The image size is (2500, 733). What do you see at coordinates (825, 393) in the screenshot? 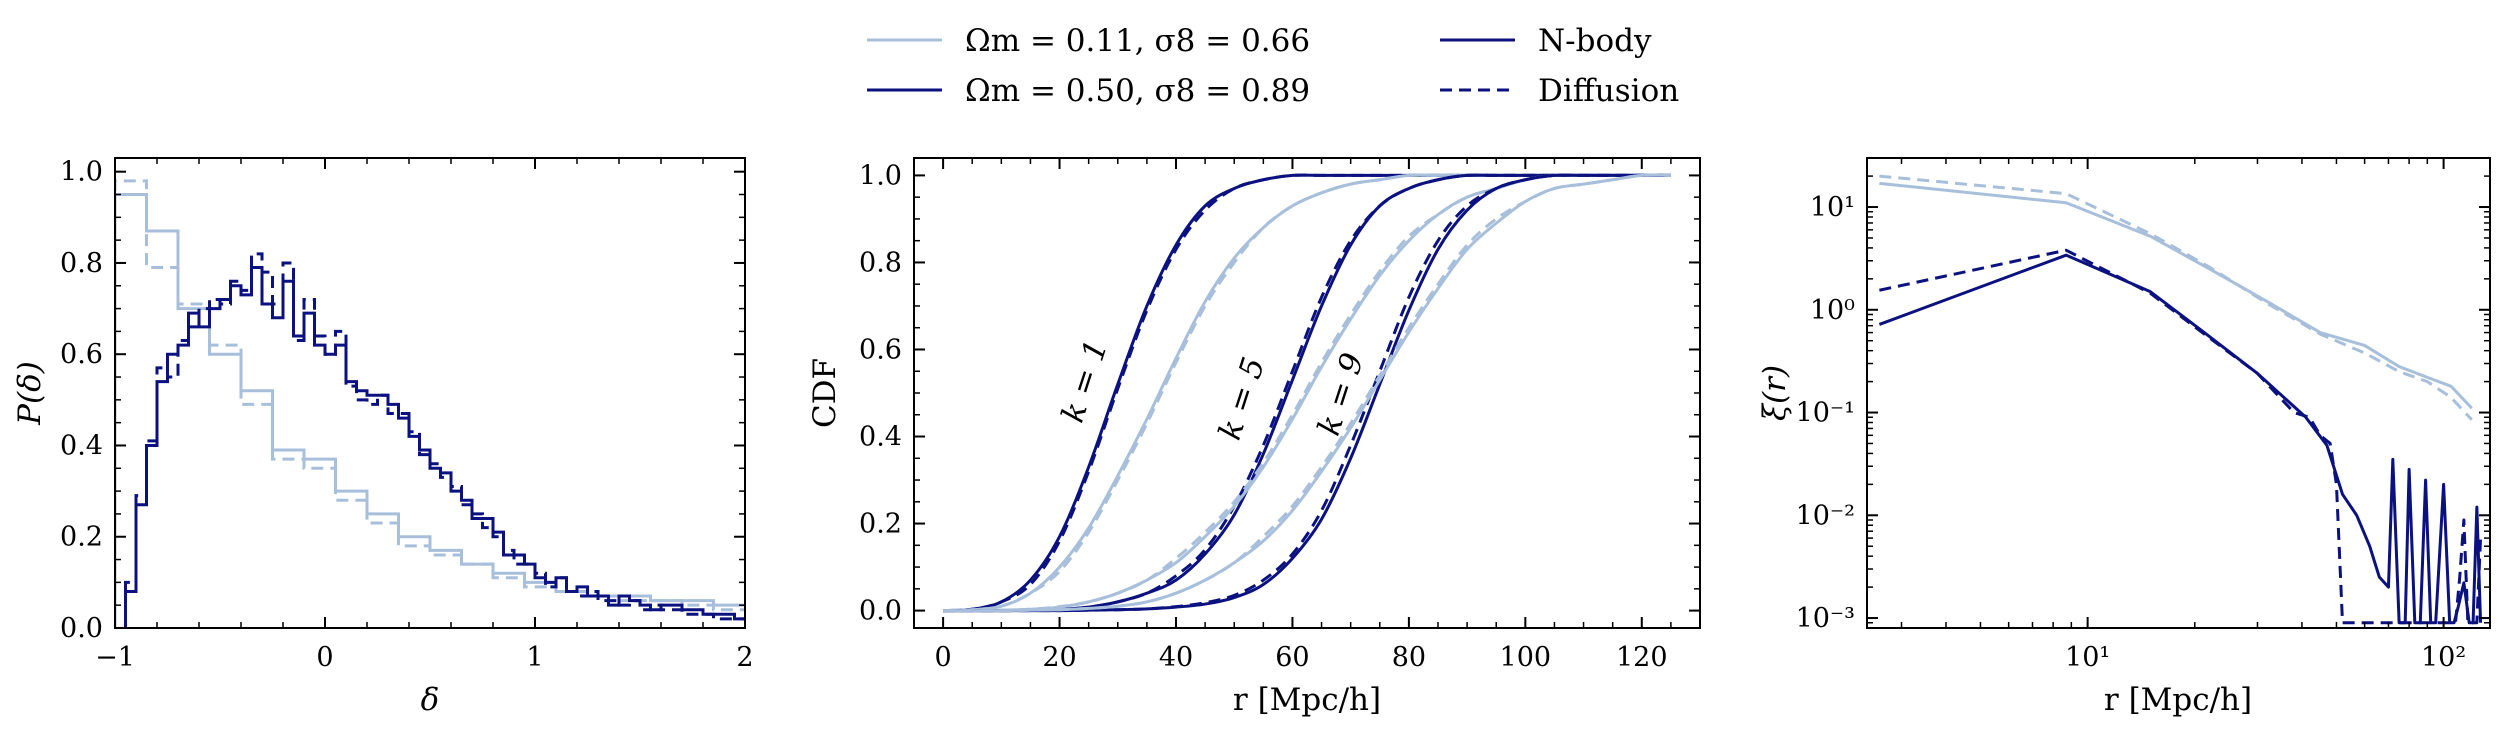
I see `cdf-ylabel: CDF` at bounding box center [825, 393].